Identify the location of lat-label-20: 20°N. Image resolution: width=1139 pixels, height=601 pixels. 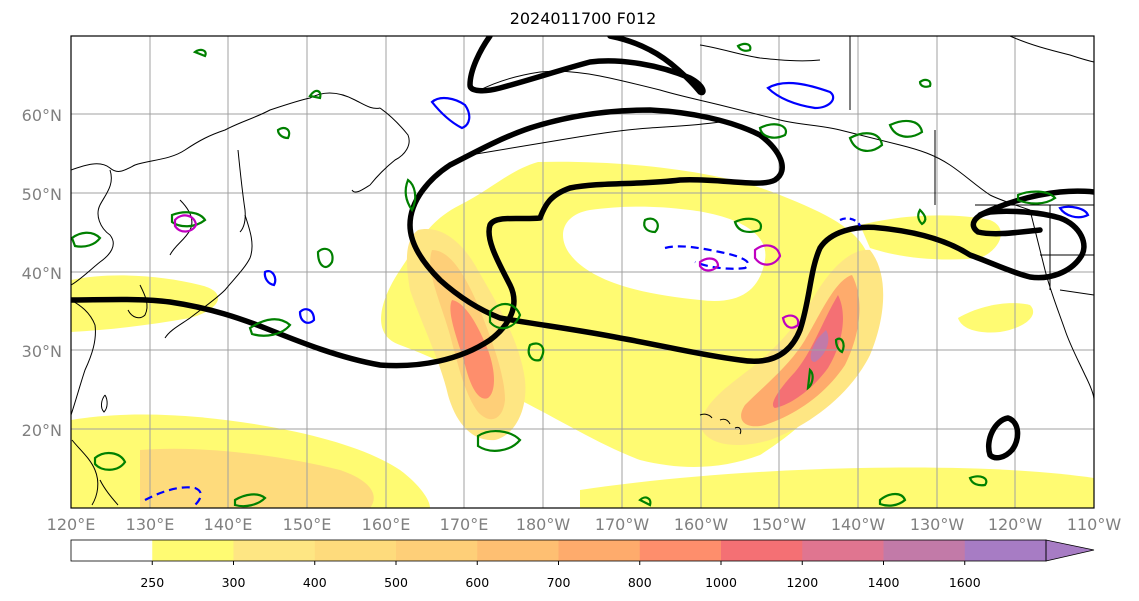
(42, 430).